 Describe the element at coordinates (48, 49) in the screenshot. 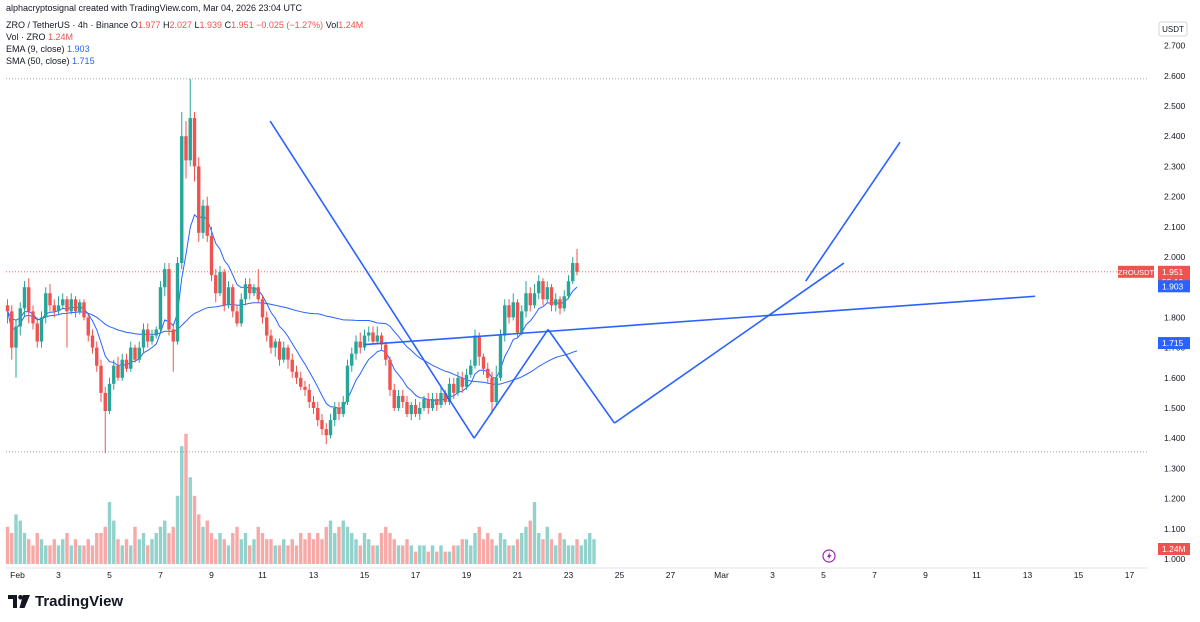

I see `ema-legend: EMA (9, close) 1.903` at that location.